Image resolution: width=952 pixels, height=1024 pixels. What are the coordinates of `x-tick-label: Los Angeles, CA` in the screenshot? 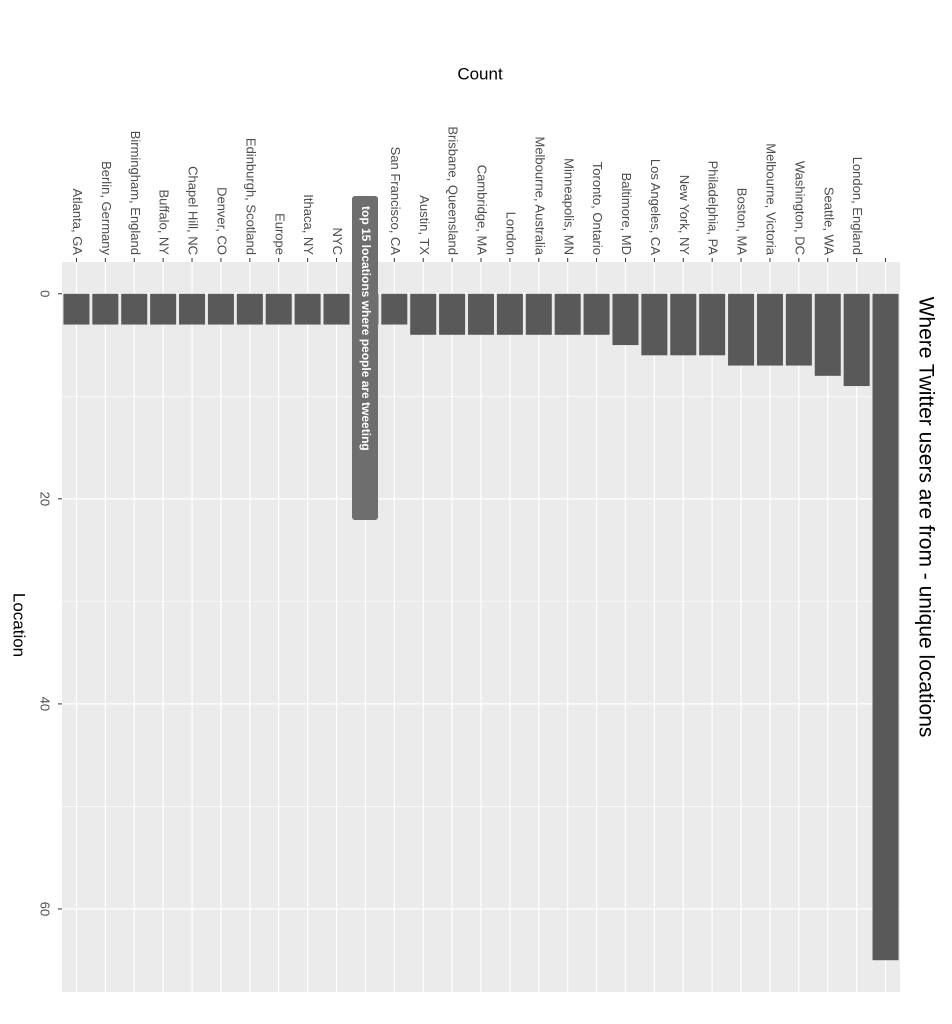 It's located at (655, 207).